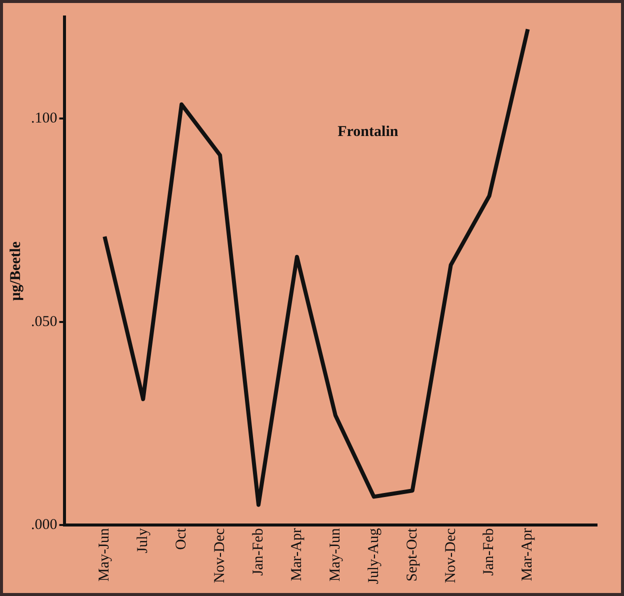 The image size is (624, 596). Describe the element at coordinates (143, 541) in the screenshot. I see `x-tick-label: July` at that location.